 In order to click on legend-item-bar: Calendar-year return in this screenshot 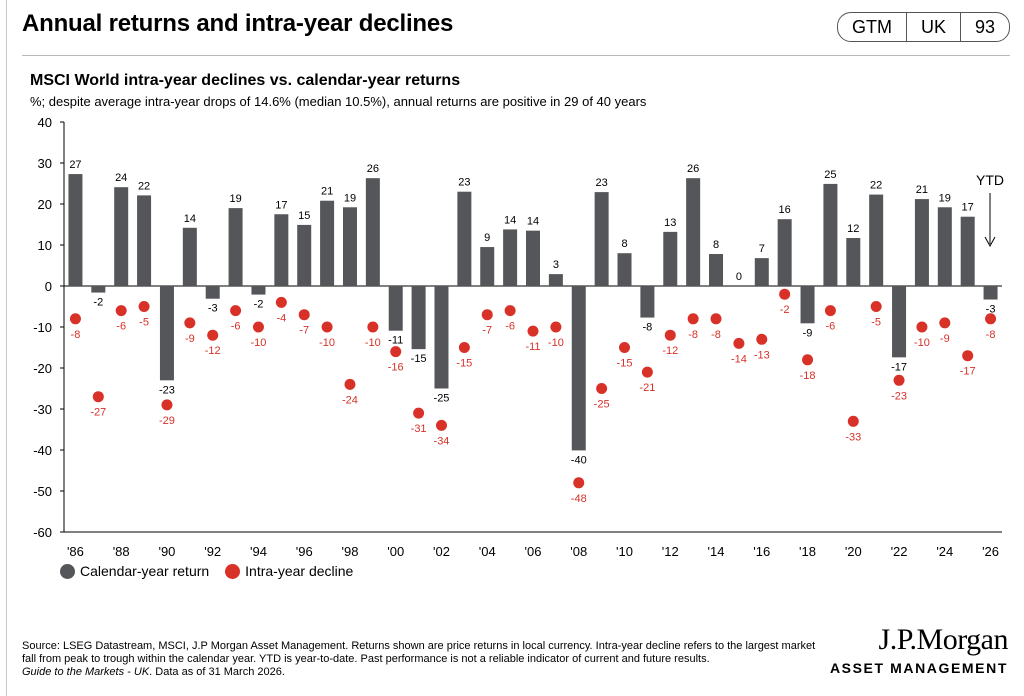, I will do `click(134, 571)`.